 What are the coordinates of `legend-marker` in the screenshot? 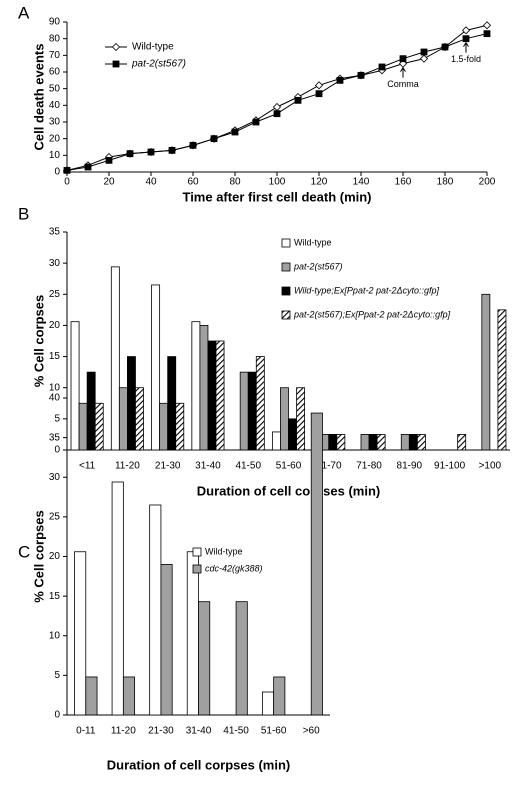 It's located at (116, 47).